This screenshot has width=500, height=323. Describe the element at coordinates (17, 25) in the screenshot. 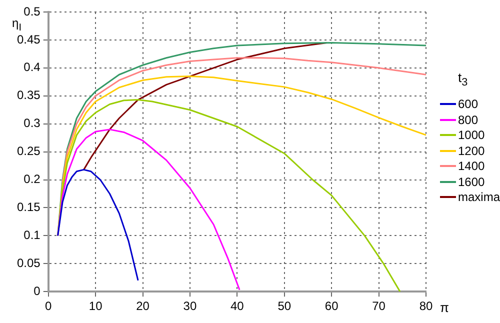

I see `y-axis-title: η$_{I}$` at that location.